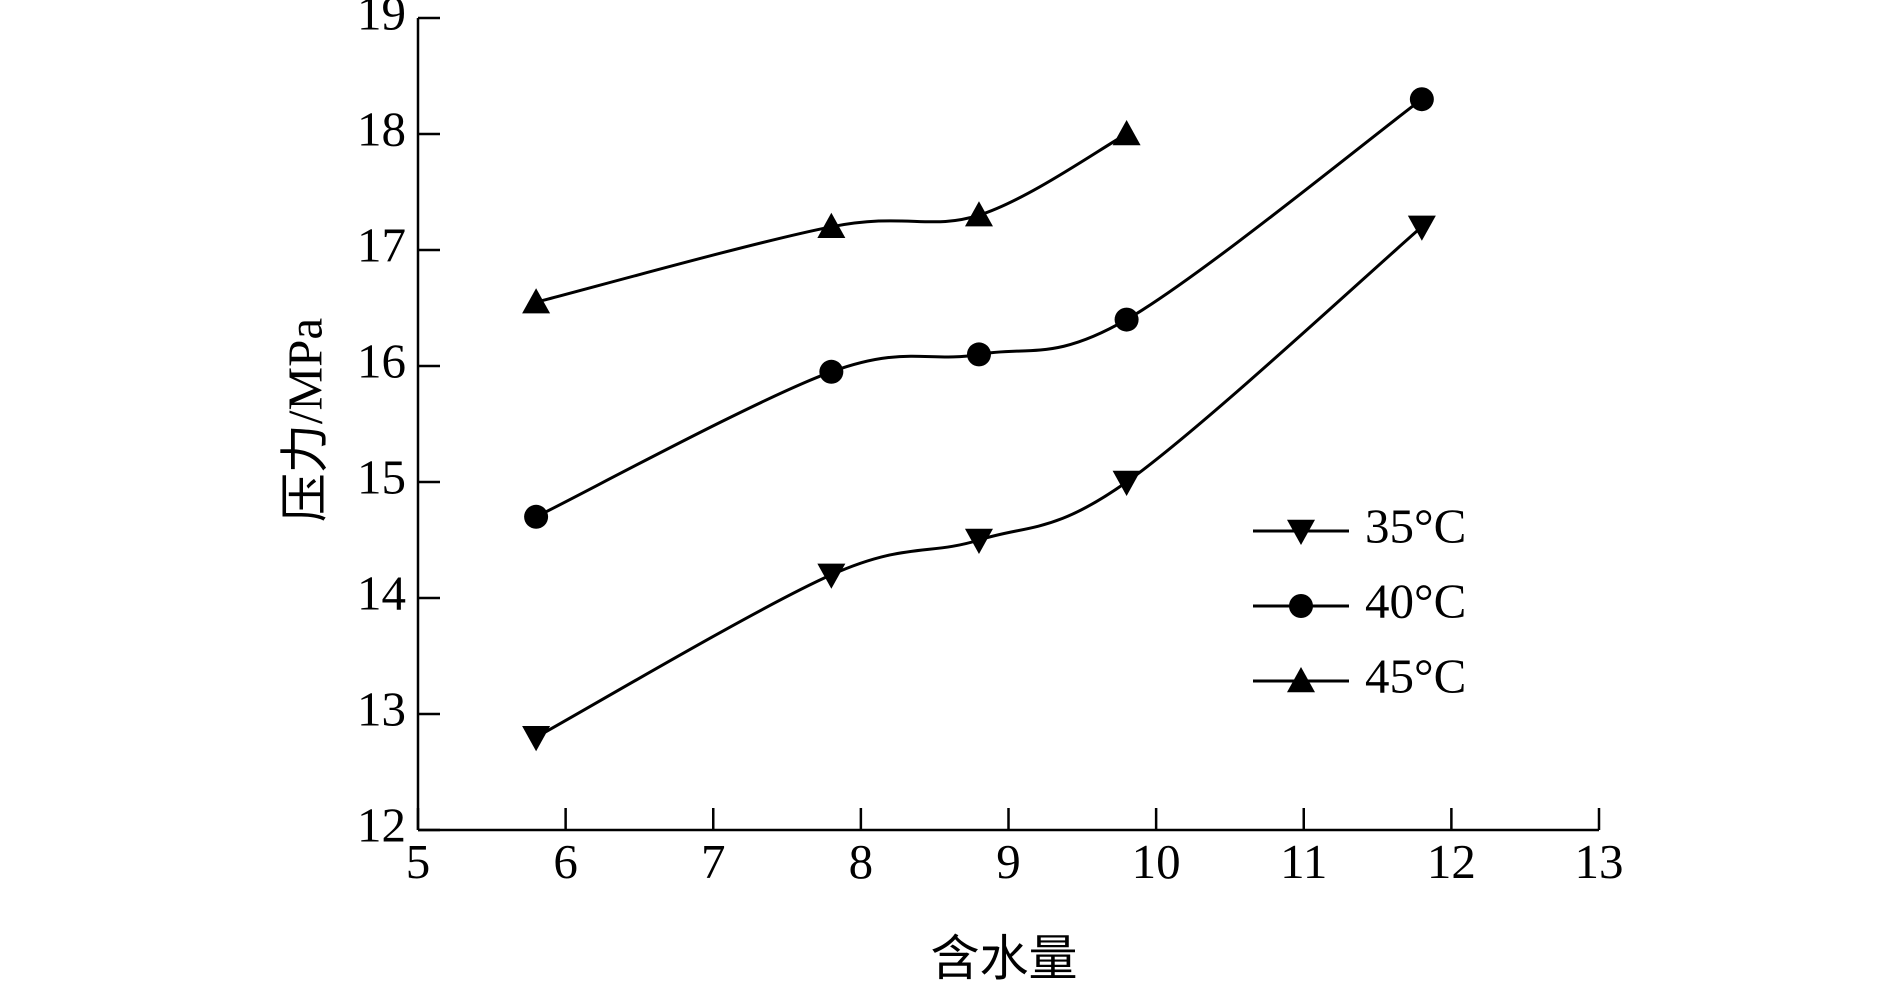 The width and height of the screenshot is (1889, 988). What do you see at coordinates (1415, 600) in the screenshot?
I see `legend-label: 40°C` at bounding box center [1415, 600].